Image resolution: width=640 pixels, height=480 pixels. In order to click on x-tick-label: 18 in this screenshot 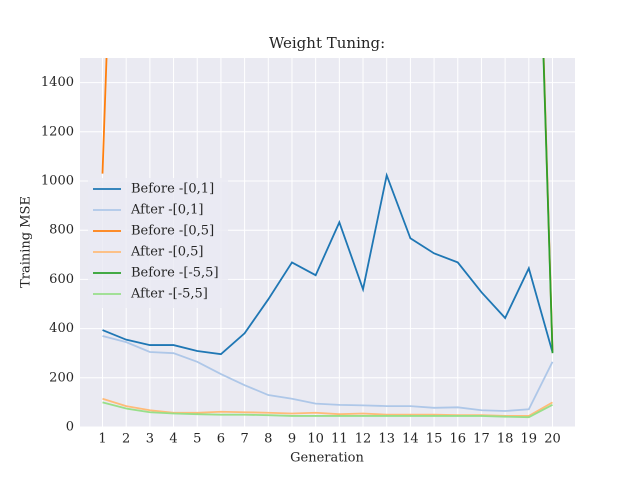, I will do `click(505, 439)`.